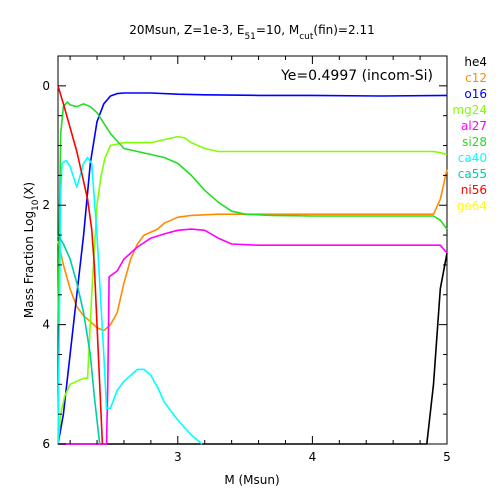 This screenshot has width=500, height=500. What do you see at coordinates (475, 94) in the screenshot?
I see `legend-entry-o16: o16` at bounding box center [475, 94].